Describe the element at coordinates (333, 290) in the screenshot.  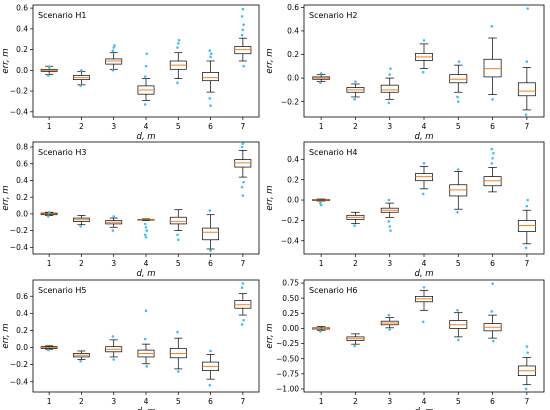
I see `panel-title: Scenario H6` at that location.